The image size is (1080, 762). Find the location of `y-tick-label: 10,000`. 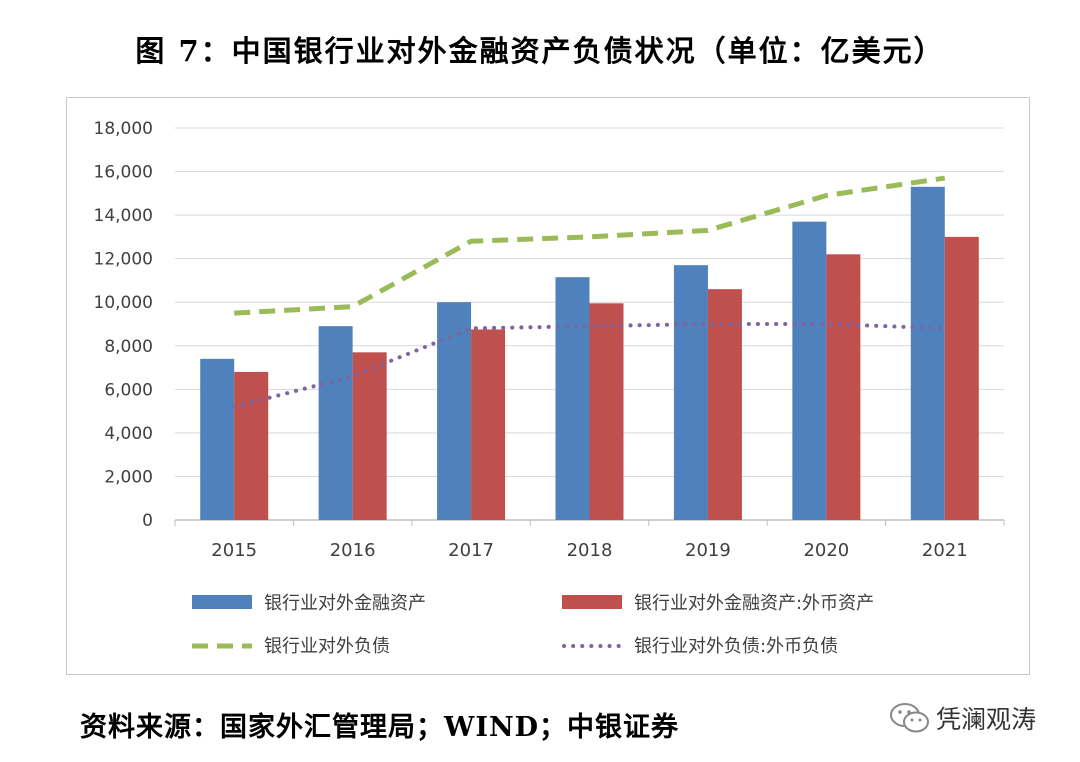

y-tick-label: 10,000 is located at coordinates (123, 303).